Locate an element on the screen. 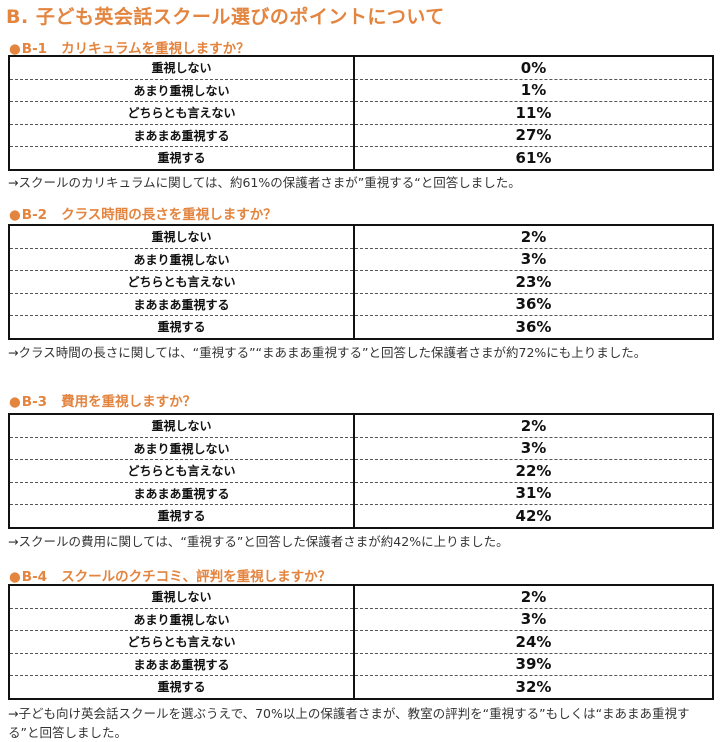  question-text: スクールのクチコミ、評判を重視しますか？ is located at coordinates (196, 577).